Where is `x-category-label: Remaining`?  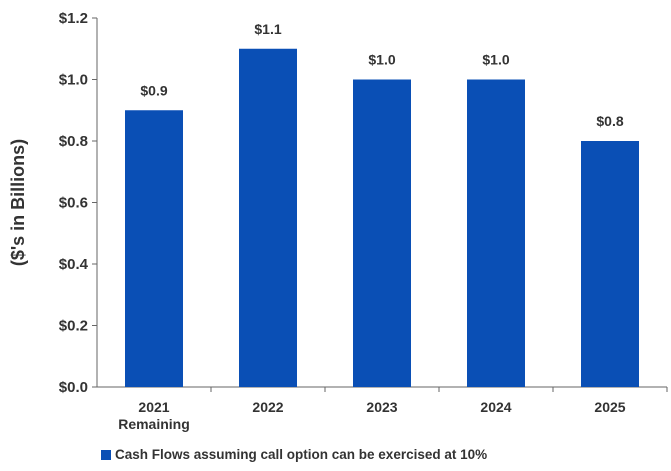 x-category-label: Remaining is located at coordinates (154, 424).